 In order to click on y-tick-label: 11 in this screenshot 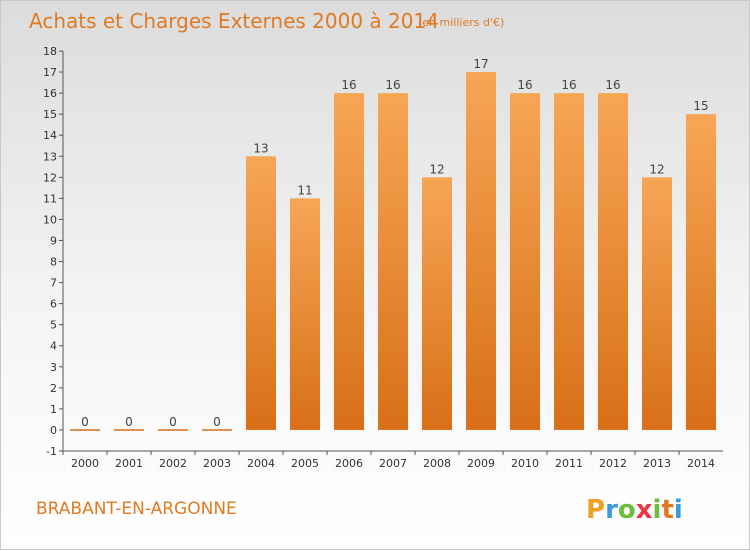, I will do `click(50, 198)`.